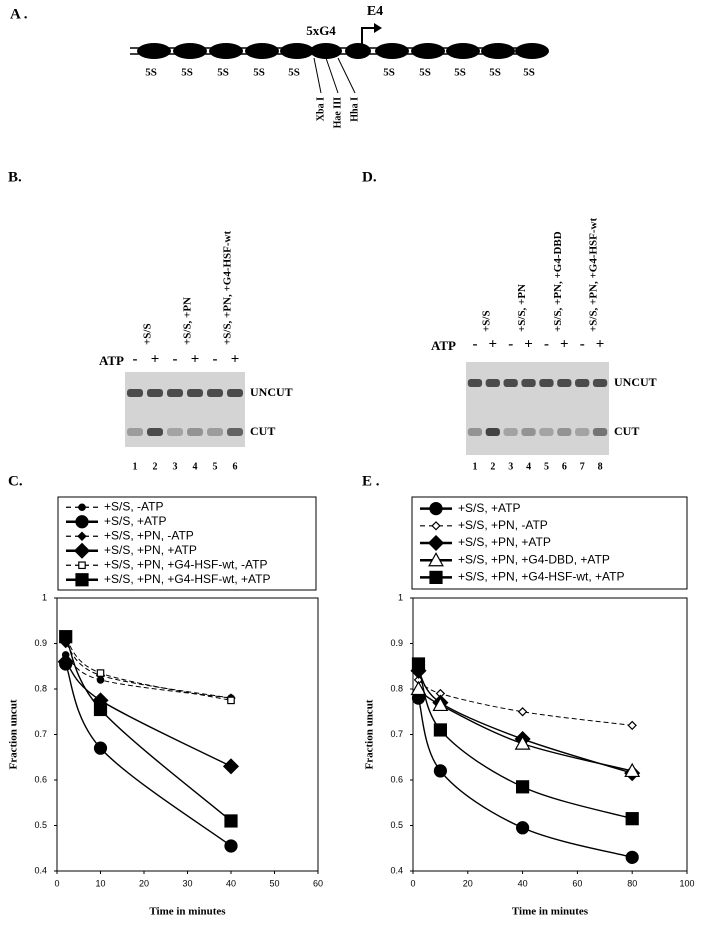  What do you see at coordinates (369, 177) in the screenshot?
I see `panel-label: D.` at bounding box center [369, 177].